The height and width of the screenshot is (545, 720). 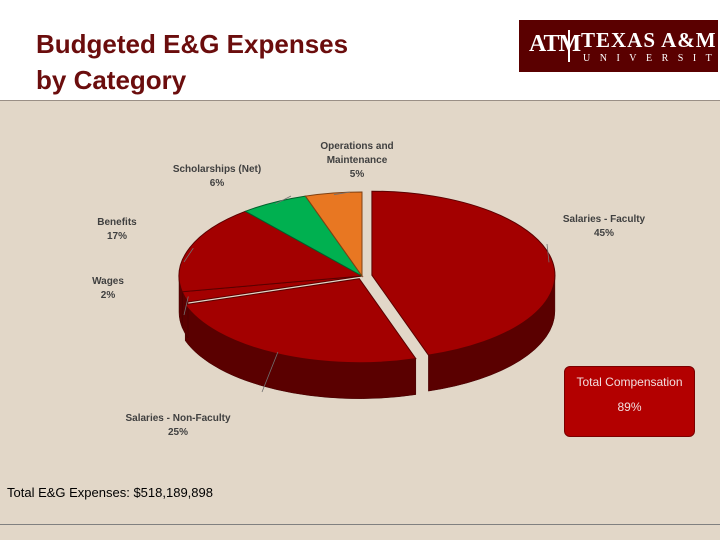 What do you see at coordinates (649, 40) in the screenshot?
I see `logo-name: TEXAS A&M` at bounding box center [649, 40].